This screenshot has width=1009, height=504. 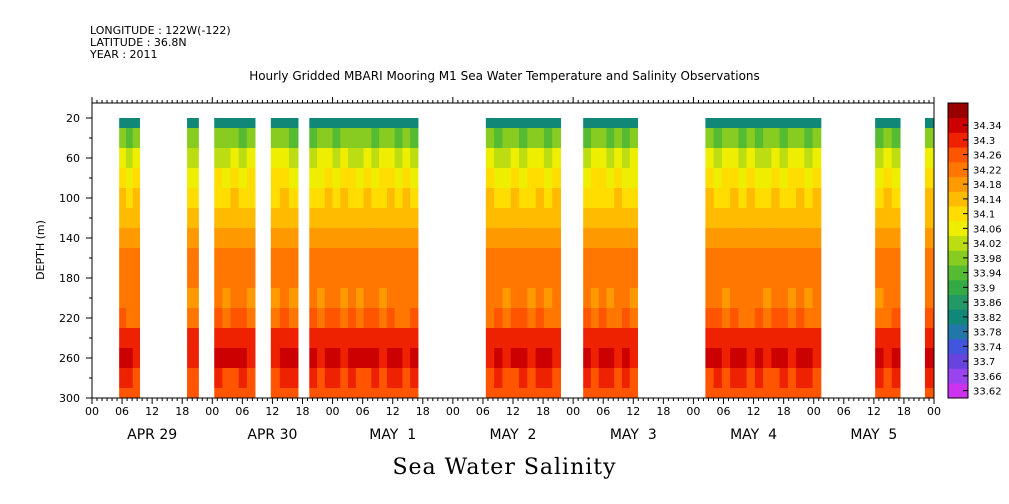 I want to click on y-tick-label: 60, so click(x=73, y=158).